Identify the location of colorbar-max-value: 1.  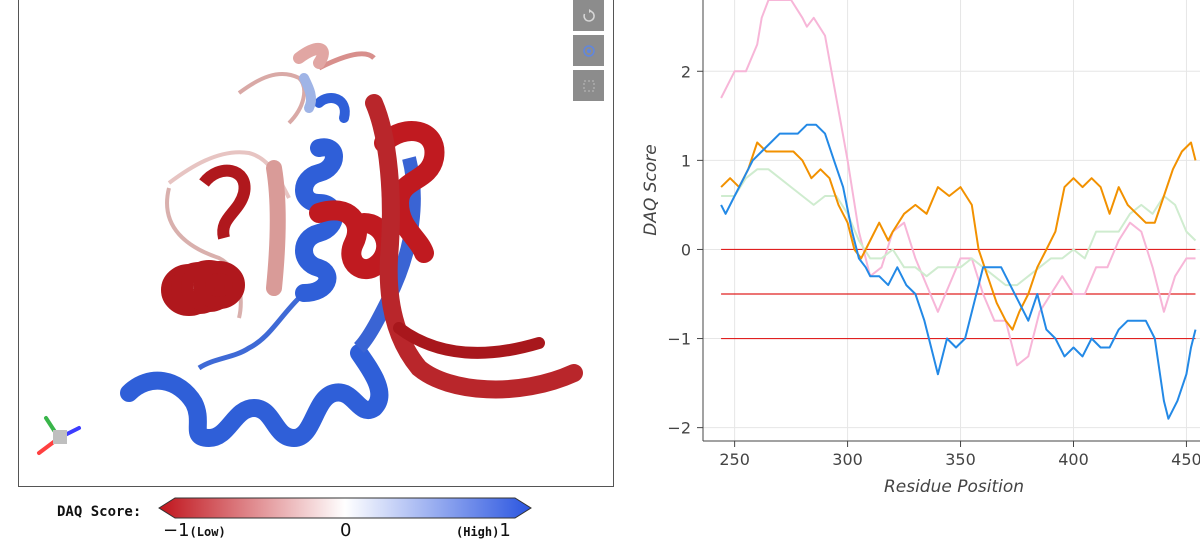
(505, 530).